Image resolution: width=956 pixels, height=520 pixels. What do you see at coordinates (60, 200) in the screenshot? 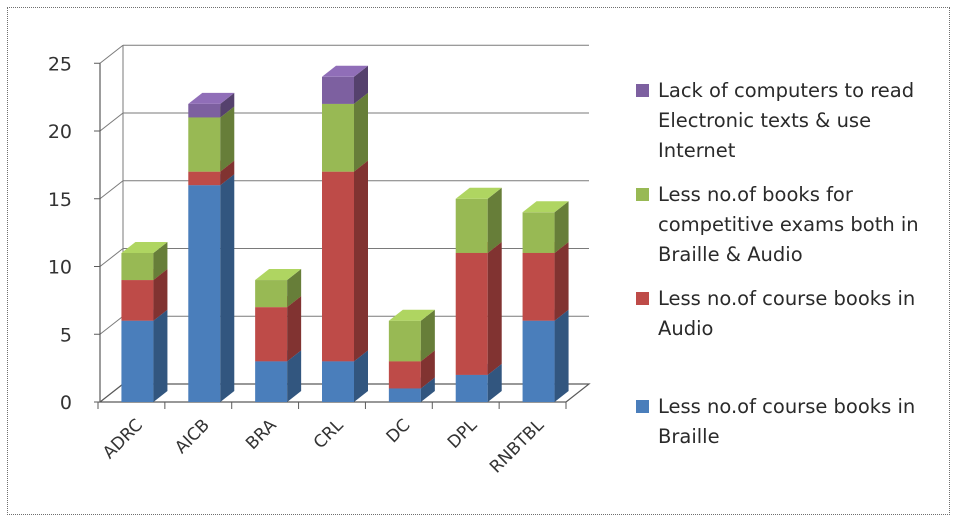
I see `y-tick-label: 15` at bounding box center [60, 200].